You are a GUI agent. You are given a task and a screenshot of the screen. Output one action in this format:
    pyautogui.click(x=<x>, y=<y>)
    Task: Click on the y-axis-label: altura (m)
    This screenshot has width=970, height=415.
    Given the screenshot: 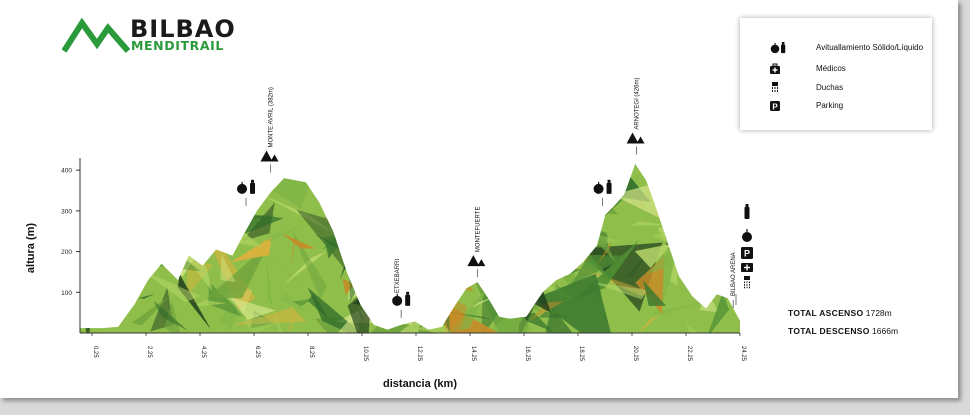 What is the action you would take?
    pyautogui.click(x=31, y=248)
    